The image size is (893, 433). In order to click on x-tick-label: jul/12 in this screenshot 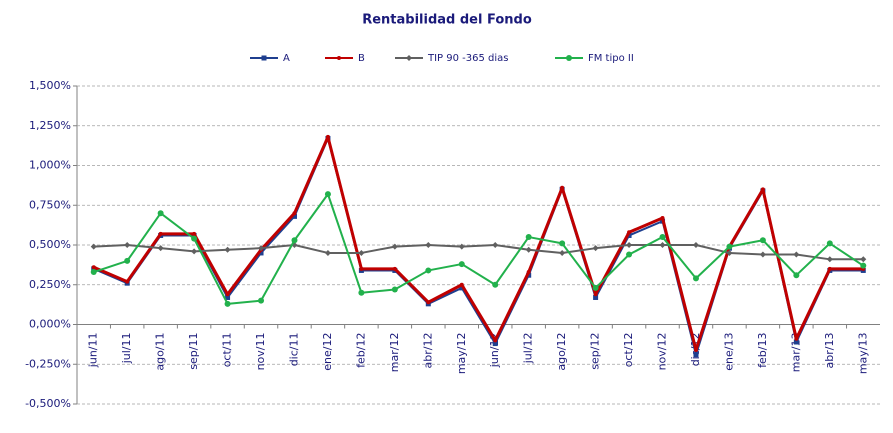, I will do `click(528, 349)`.